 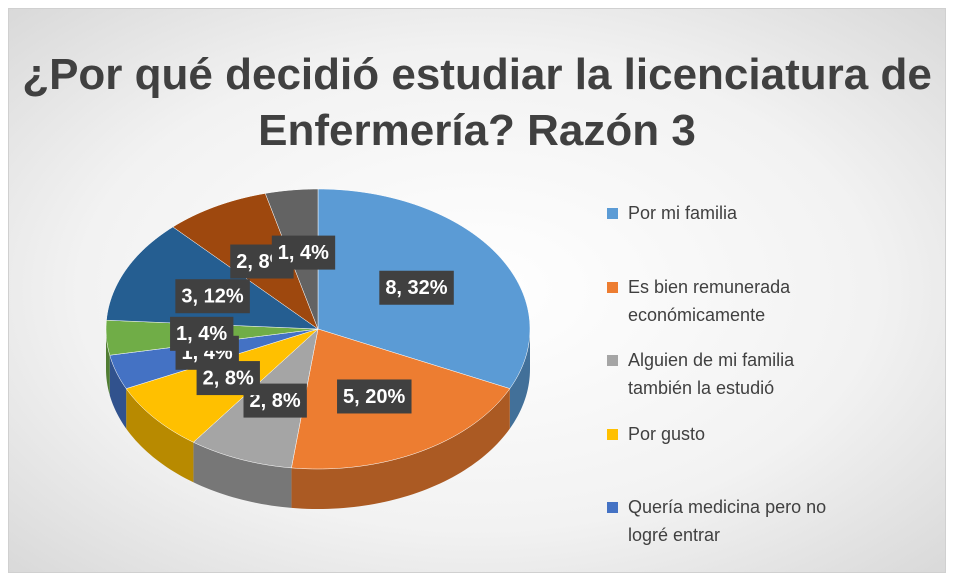 I want to click on legend-item: Por mi familia, so click(x=727, y=213).